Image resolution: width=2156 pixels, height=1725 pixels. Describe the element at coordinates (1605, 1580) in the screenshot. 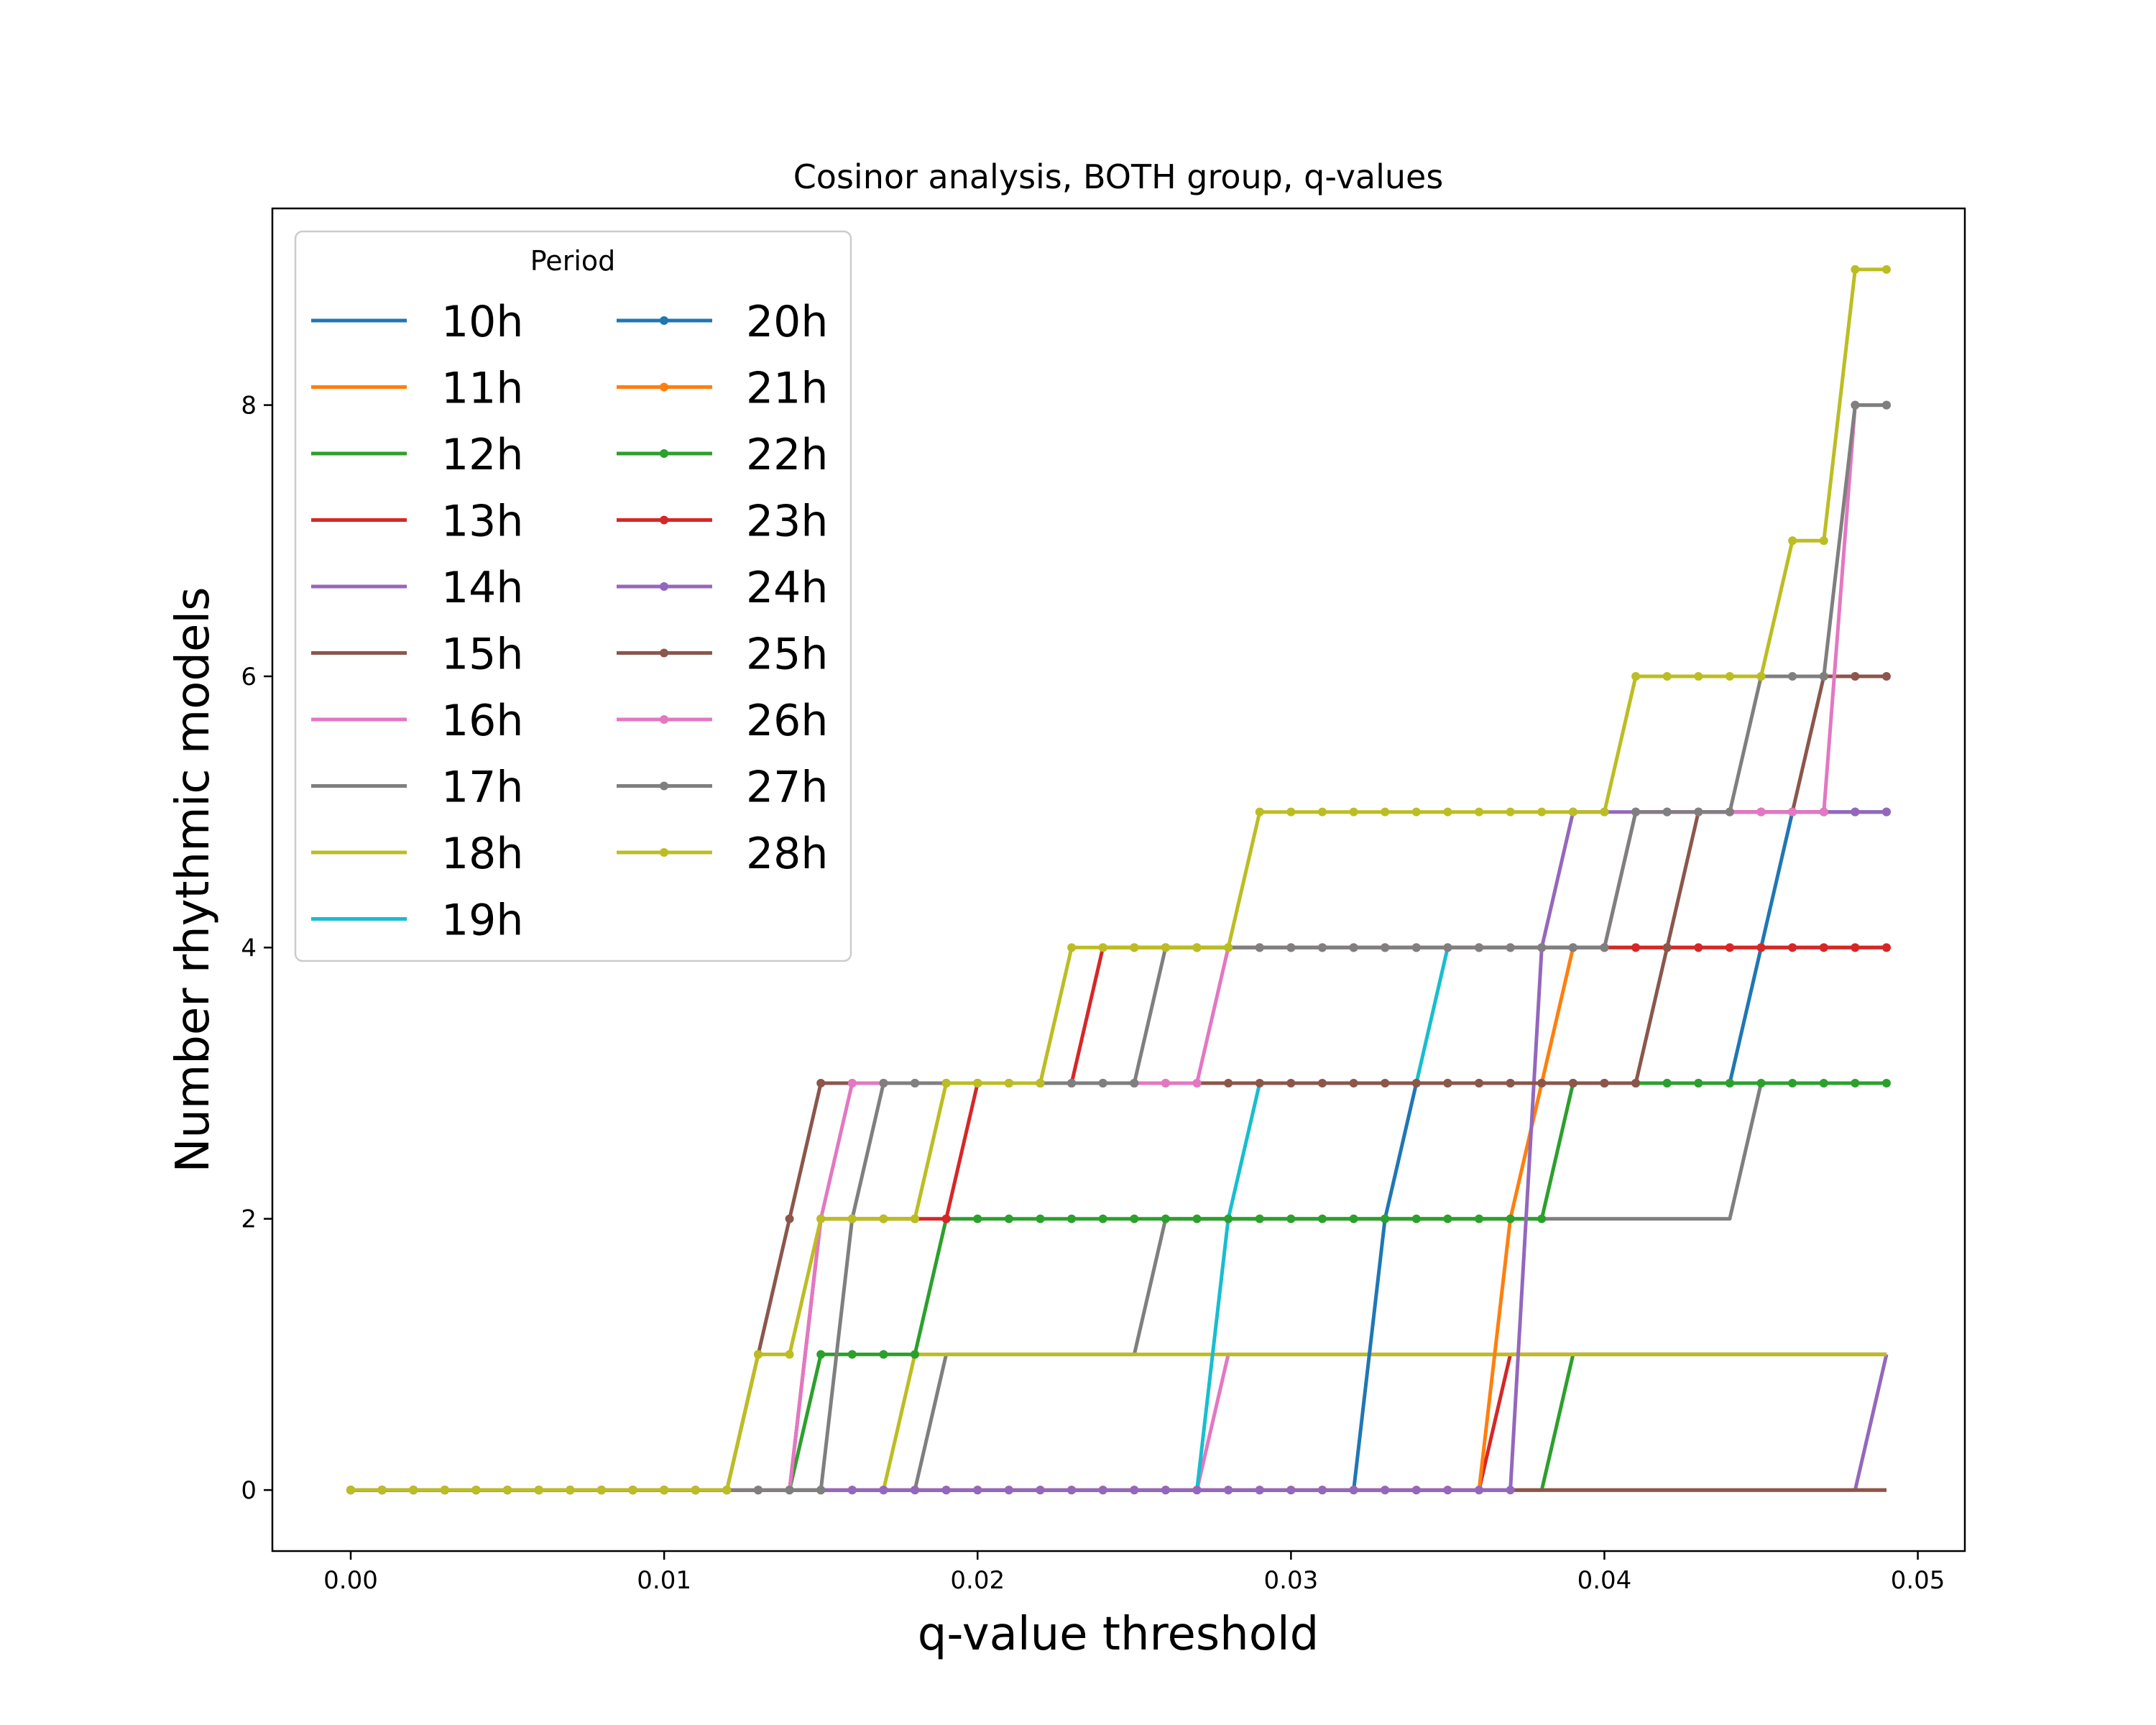

I see `x-tick-label: 0.04` at that location.